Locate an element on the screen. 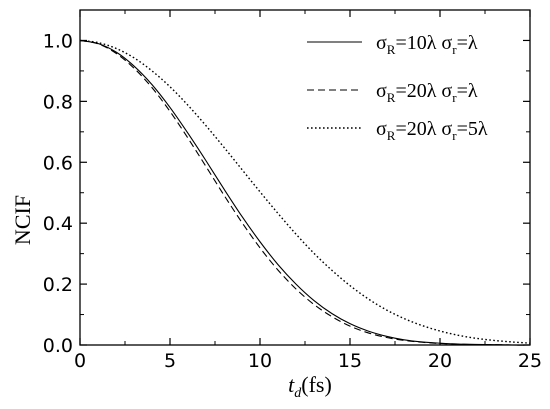 Image resolution: width=550 pixels, height=409 pixels. x-tick-label: 20 is located at coordinates (440, 361).